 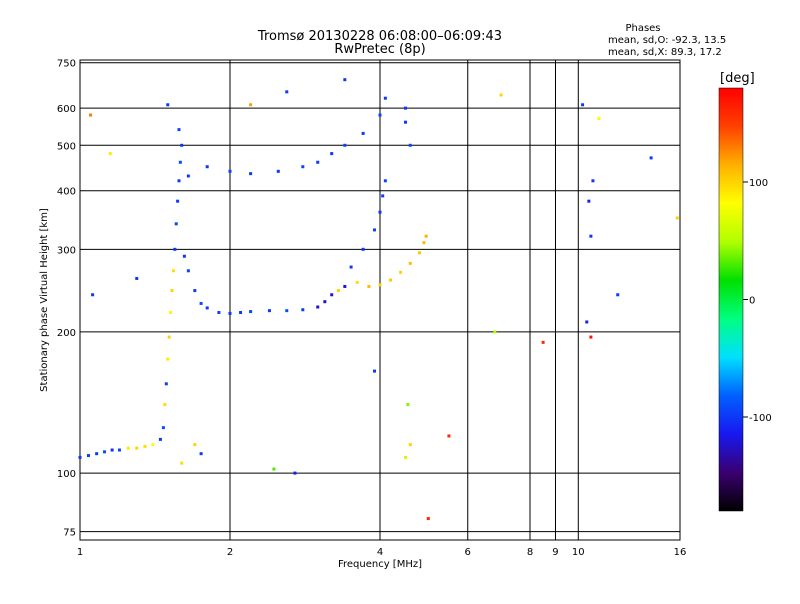 I want to click on y-tick-label: 500, so click(x=66, y=146).